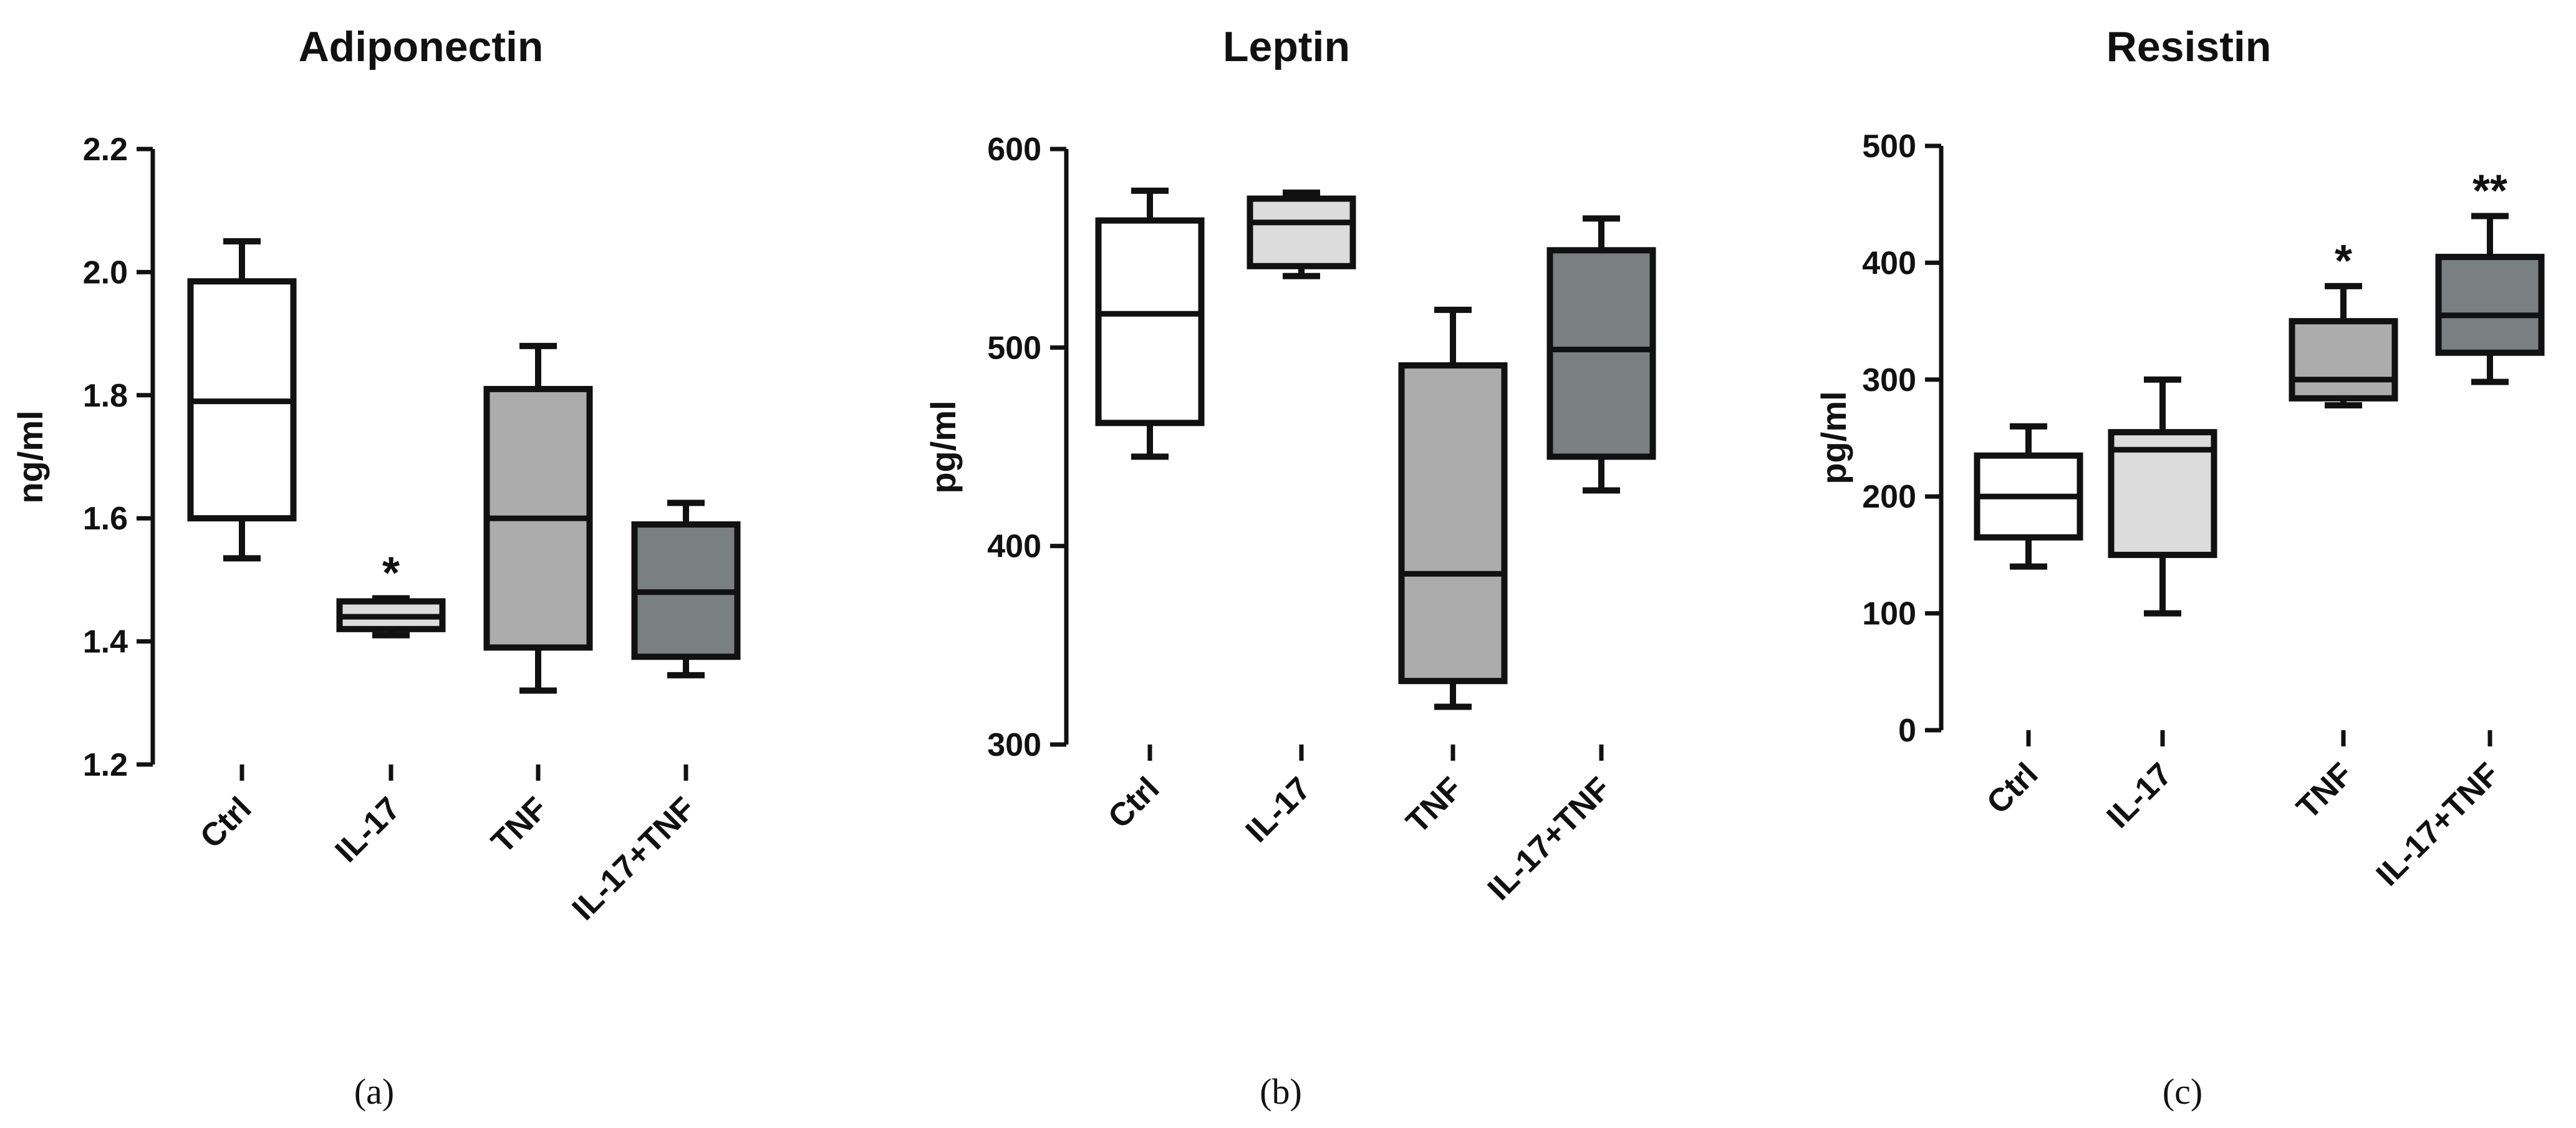 Image resolution: width=2576 pixels, height=1128 pixels. Describe the element at coordinates (1907, 731) in the screenshot. I see `resistin-y-tick-label: 0` at that location.